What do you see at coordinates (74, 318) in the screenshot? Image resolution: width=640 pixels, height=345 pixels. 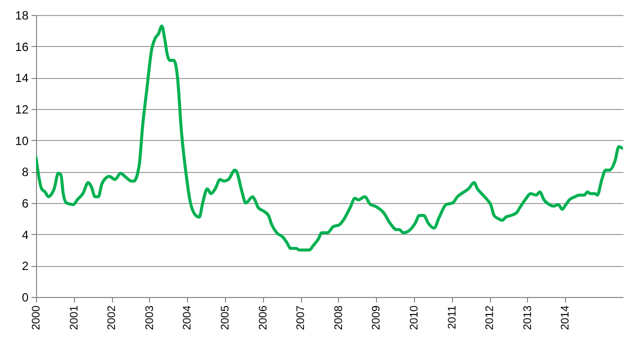 I see `x-tick-label: 2001` at bounding box center [74, 318].